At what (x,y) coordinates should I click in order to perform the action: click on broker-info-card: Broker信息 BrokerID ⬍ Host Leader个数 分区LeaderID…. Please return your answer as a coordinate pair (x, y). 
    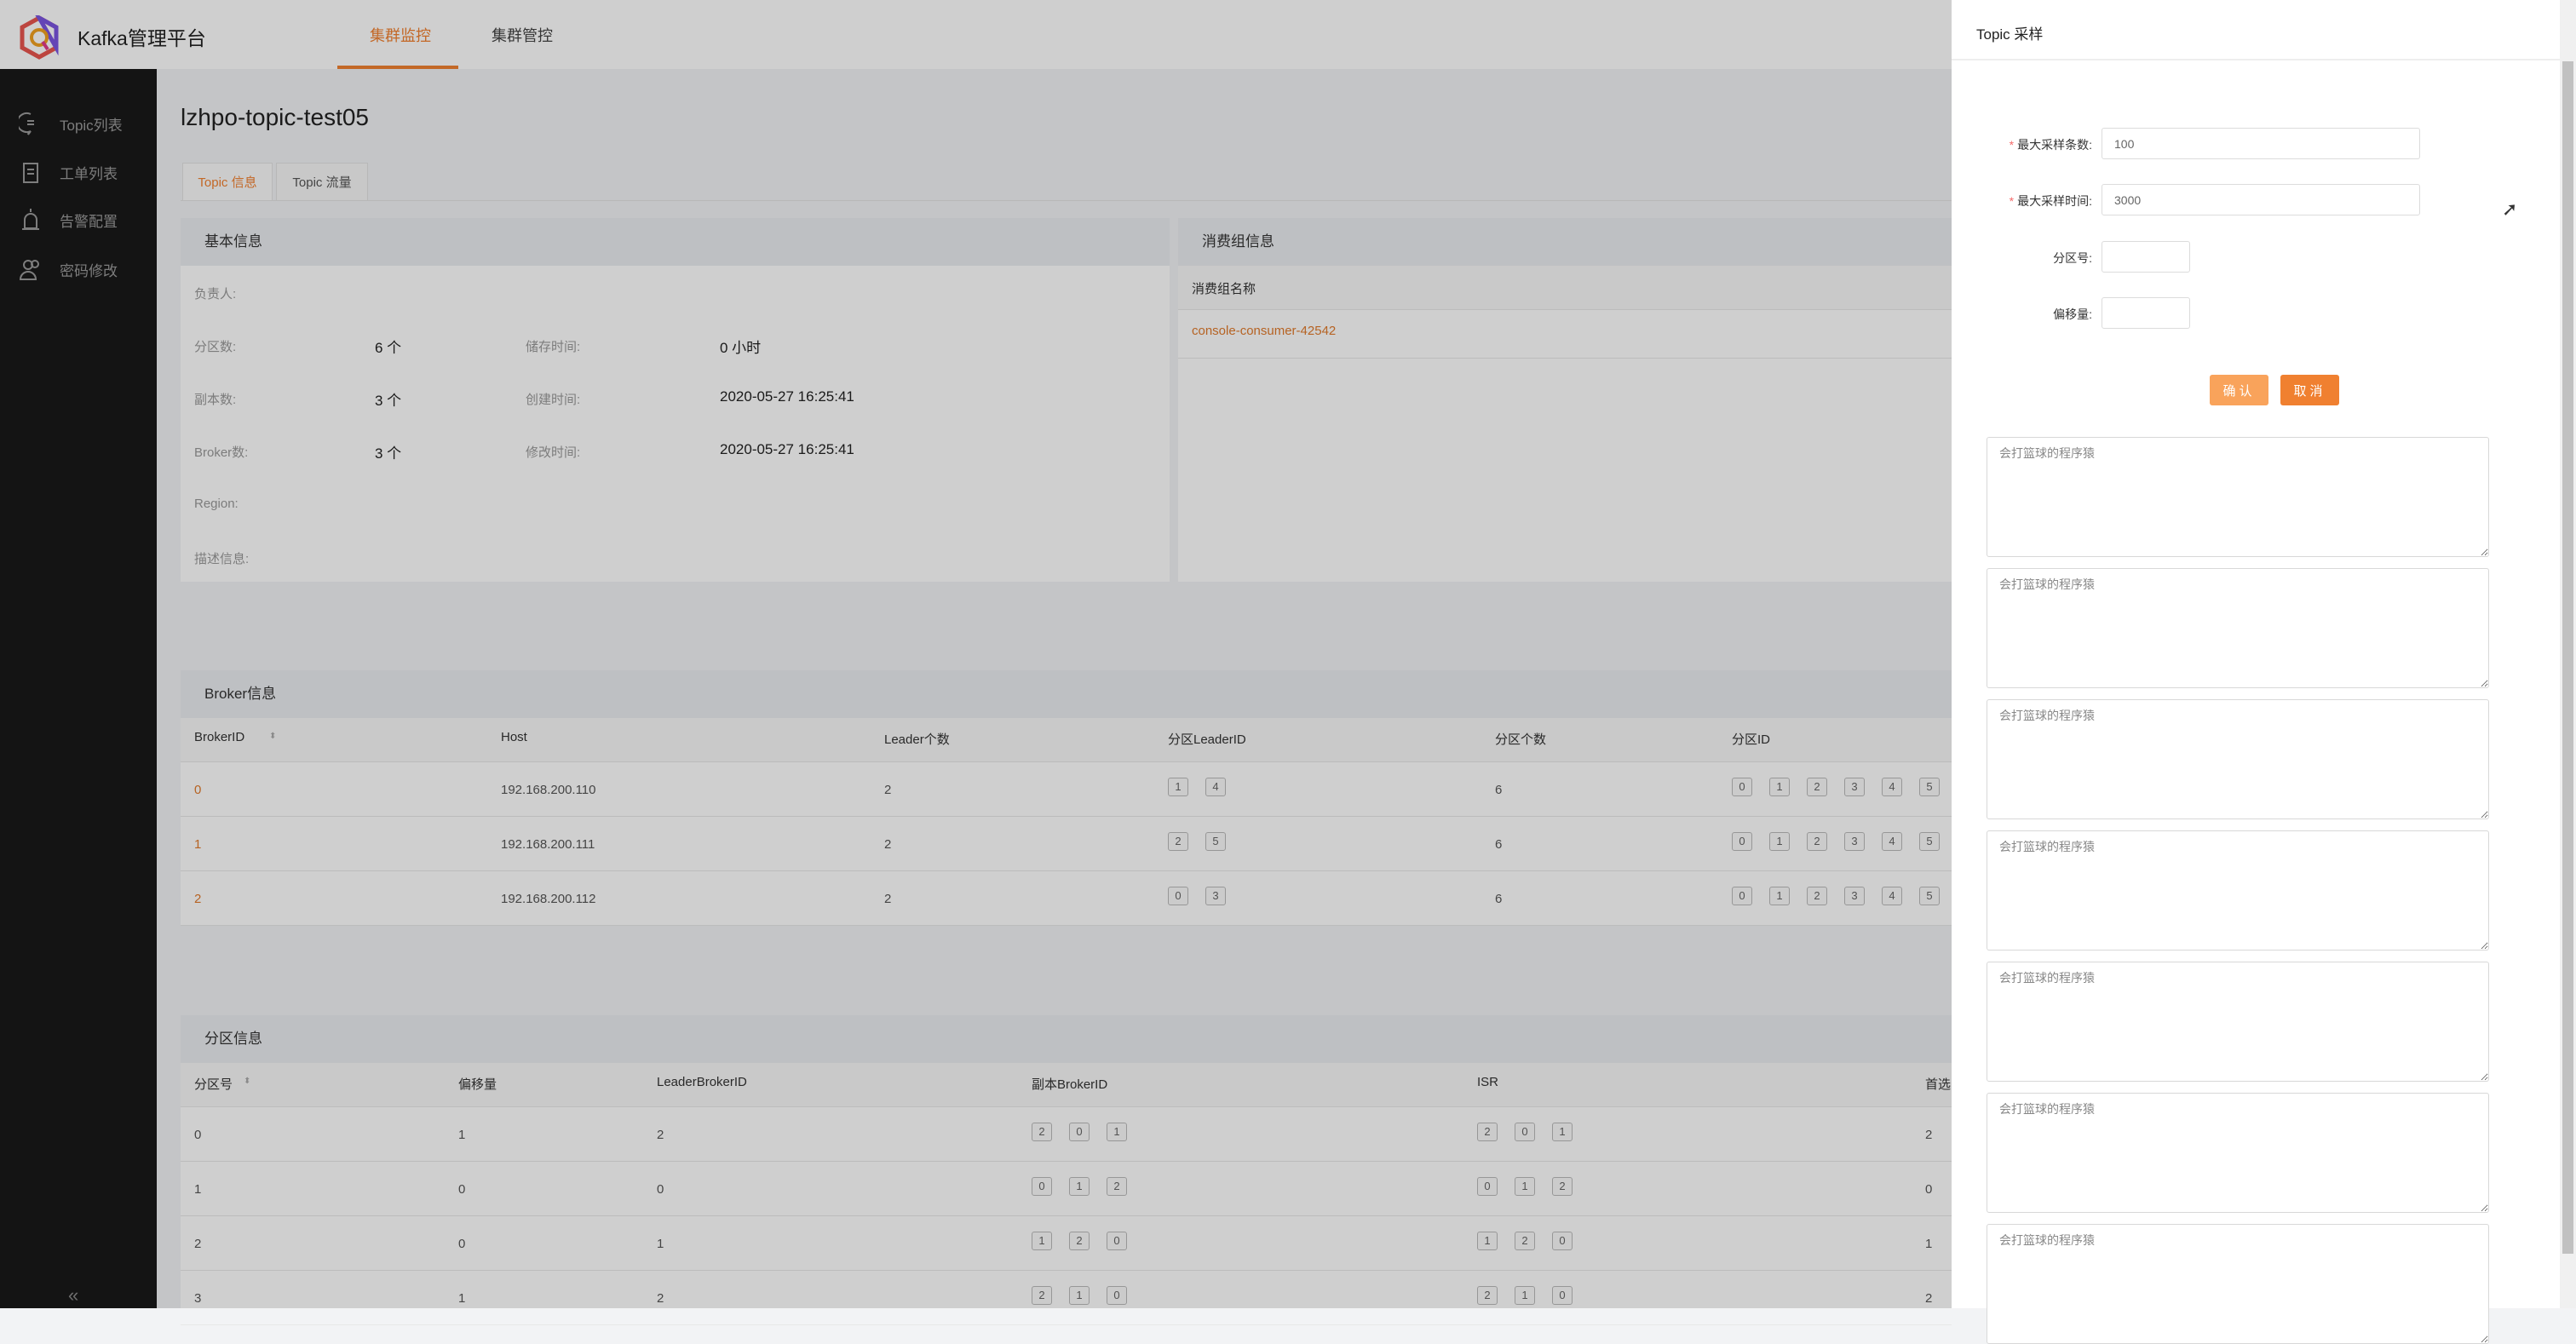
    Looking at the image, I should click on (1066, 798).